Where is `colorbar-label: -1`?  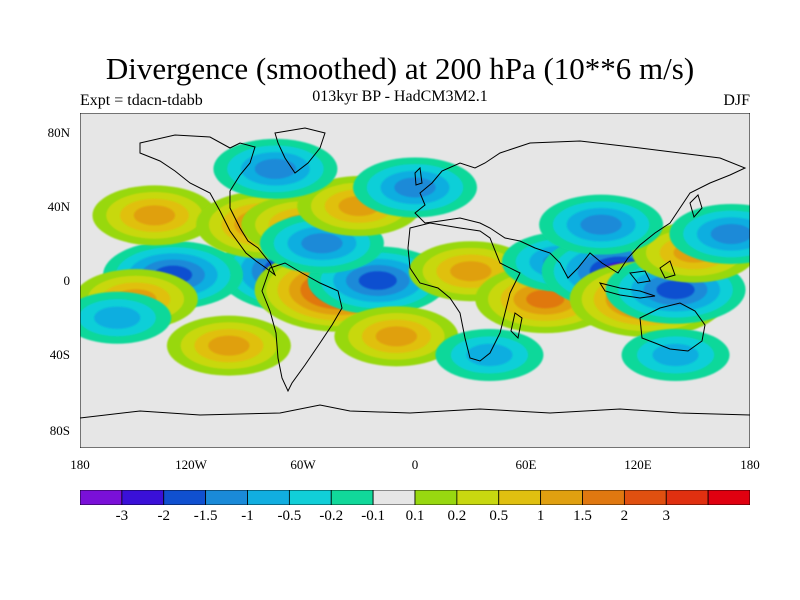 colorbar-label: -1 is located at coordinates (247, 516).